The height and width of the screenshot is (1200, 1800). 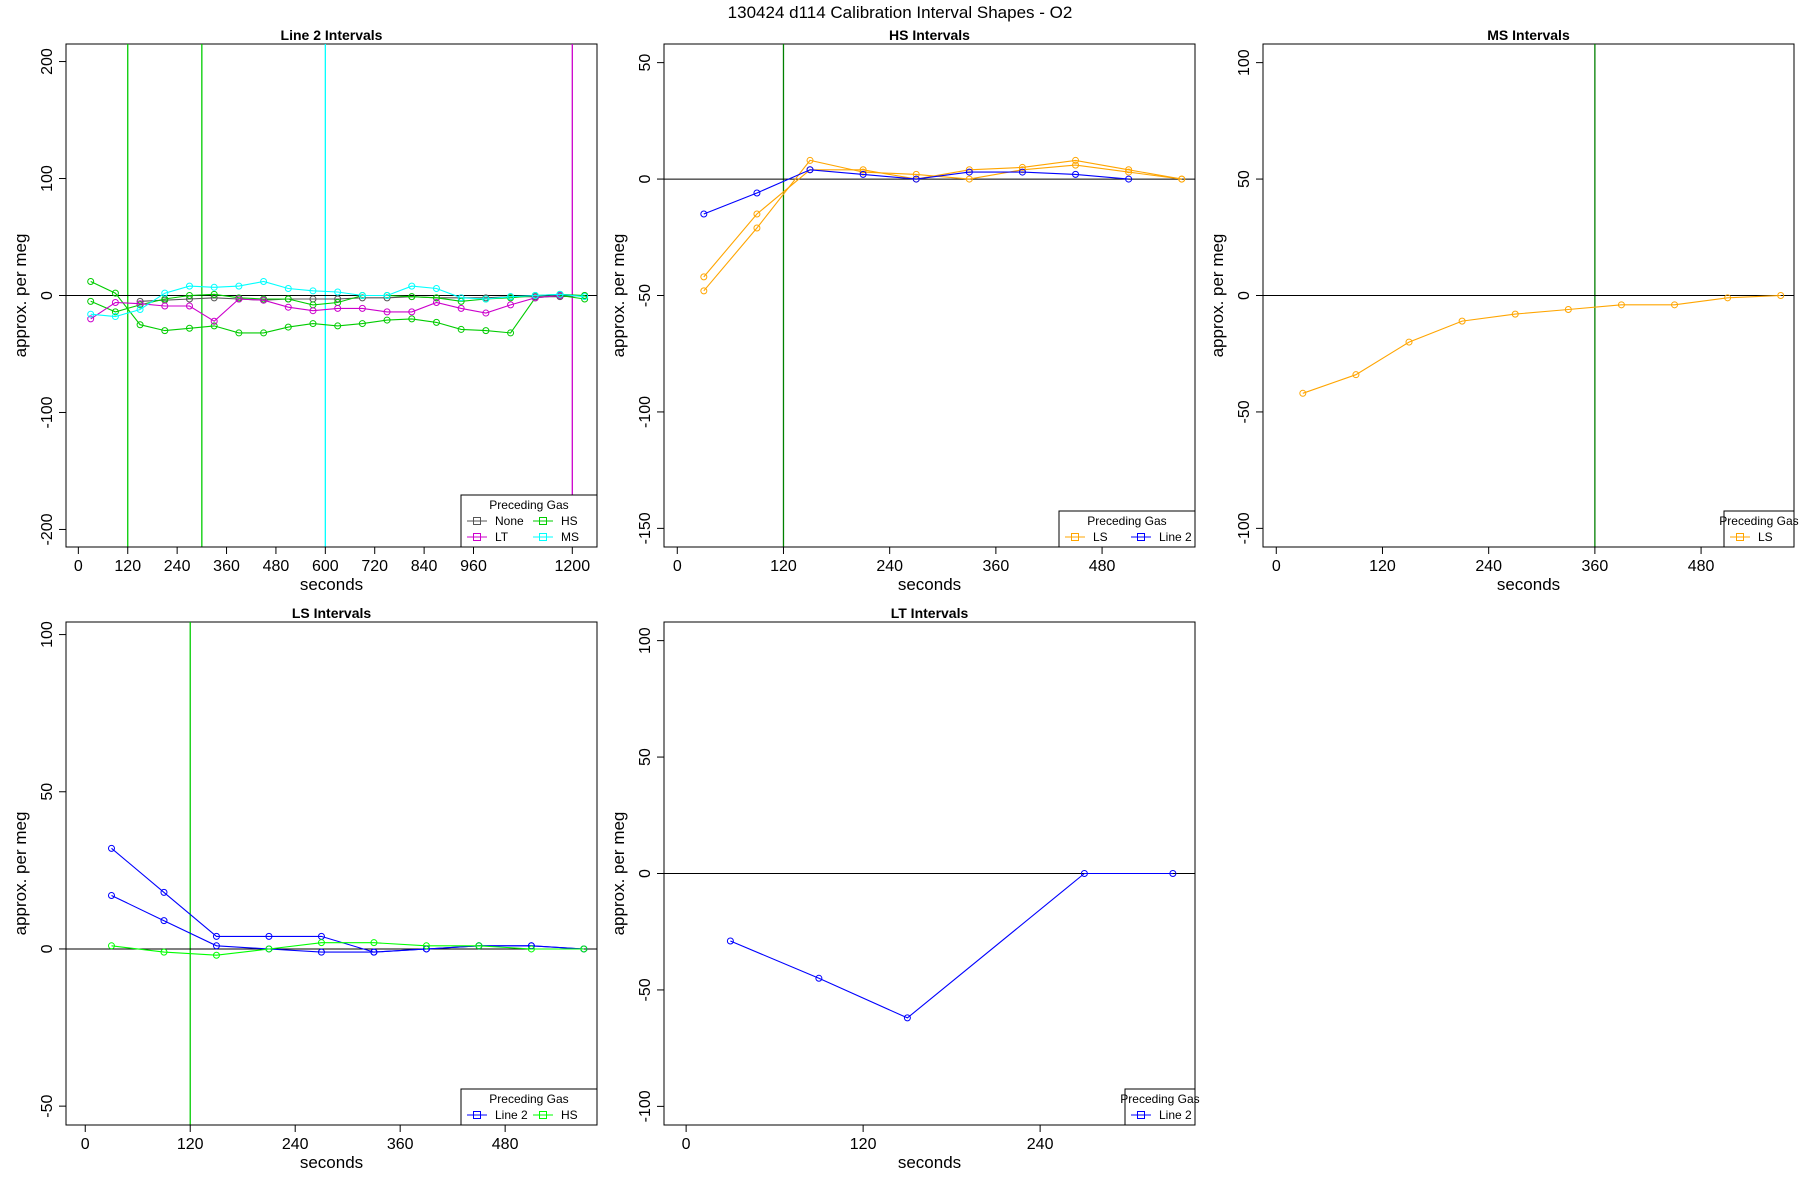 I want to click on legend-entry-ls: LS, so click(x=1086, y=537).